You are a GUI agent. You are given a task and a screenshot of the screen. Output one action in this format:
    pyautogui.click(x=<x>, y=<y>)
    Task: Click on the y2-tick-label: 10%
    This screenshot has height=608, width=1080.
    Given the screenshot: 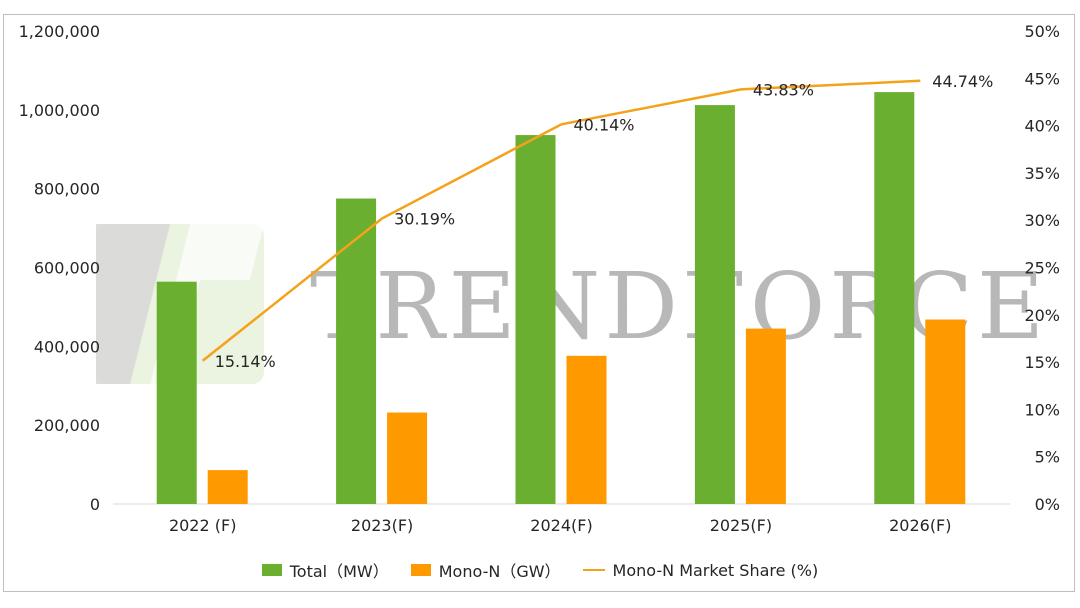 What is the action you would take?
    pyautogui.click(x=1042, y=409)
    